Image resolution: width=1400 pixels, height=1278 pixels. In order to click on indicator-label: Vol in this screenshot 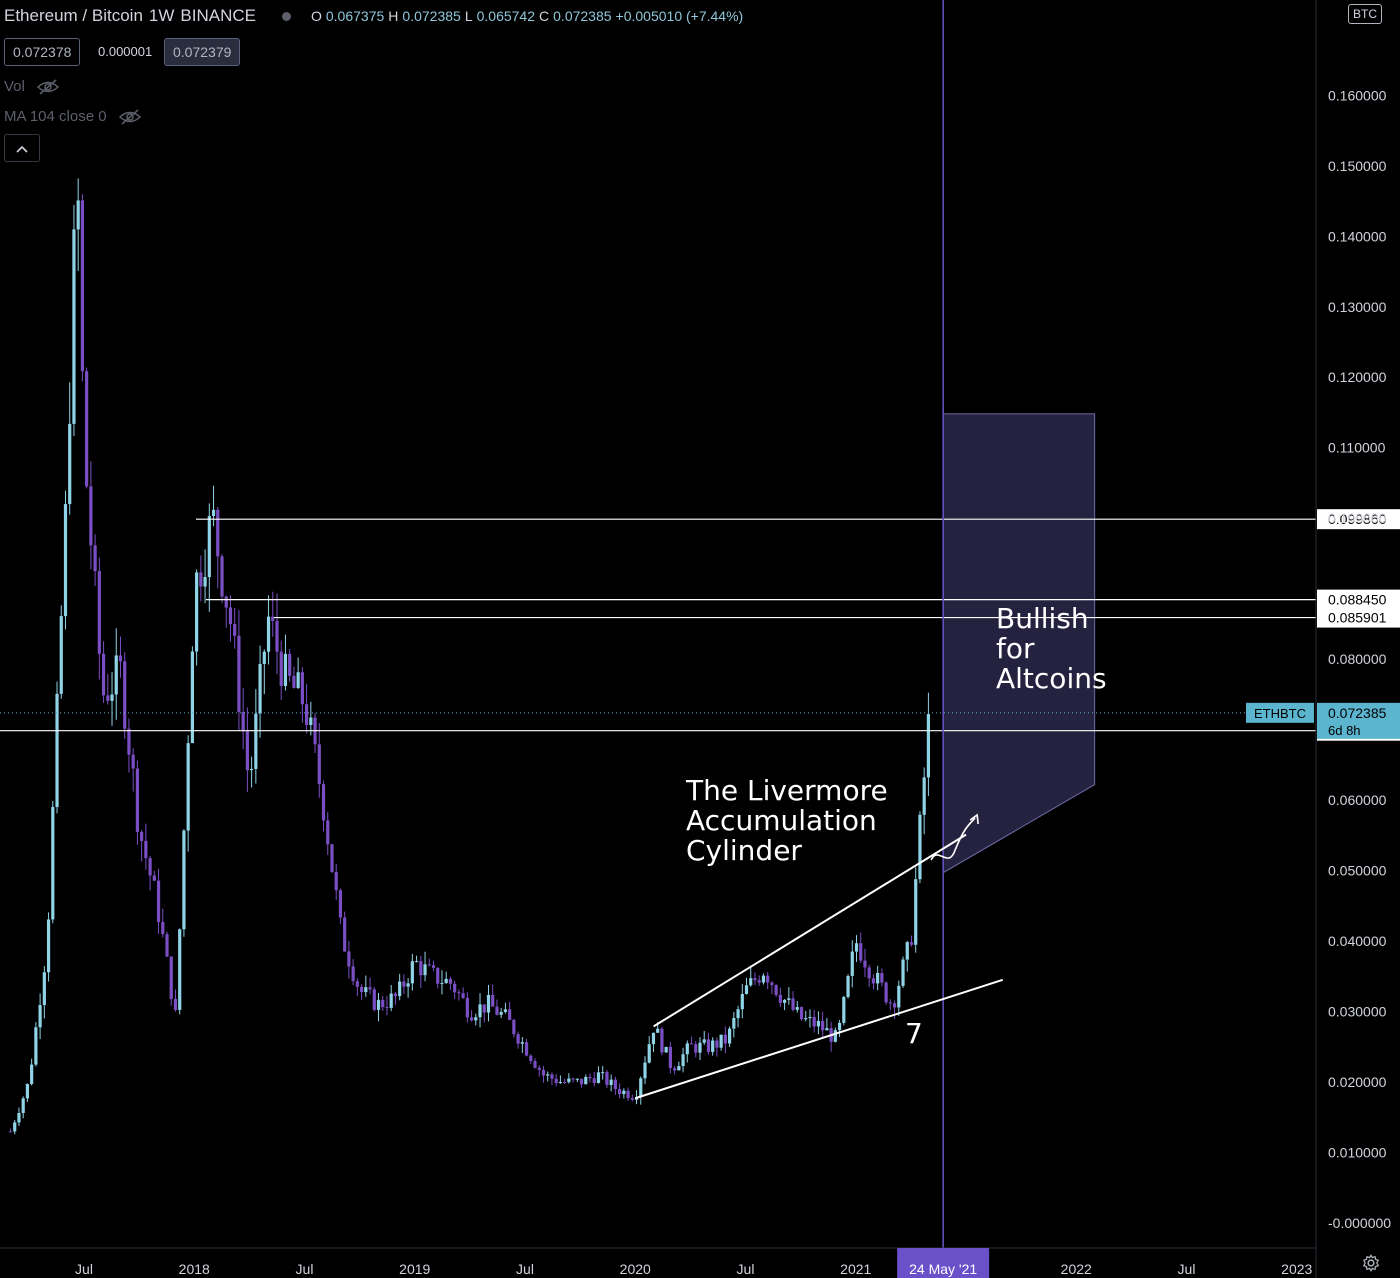, I will do `click(14, 86)`.